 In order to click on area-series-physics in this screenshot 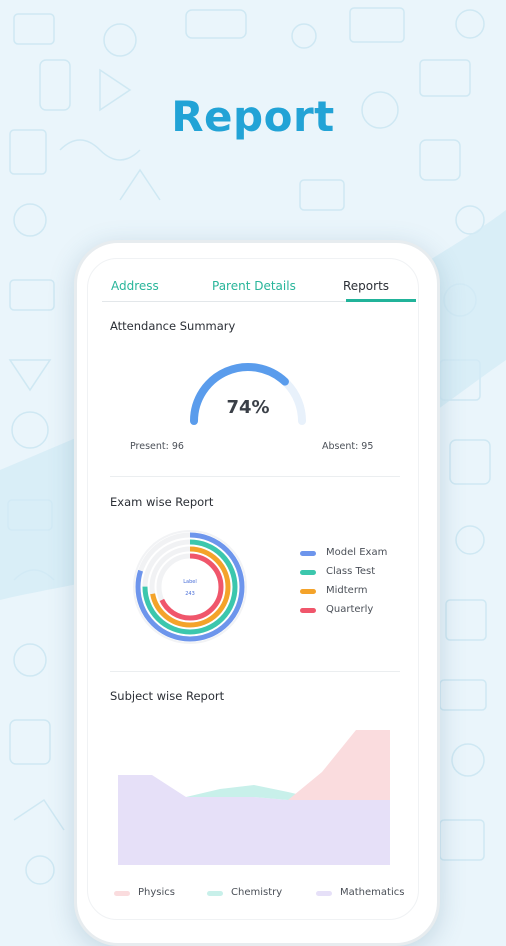, I will do `click(254, 765)`.